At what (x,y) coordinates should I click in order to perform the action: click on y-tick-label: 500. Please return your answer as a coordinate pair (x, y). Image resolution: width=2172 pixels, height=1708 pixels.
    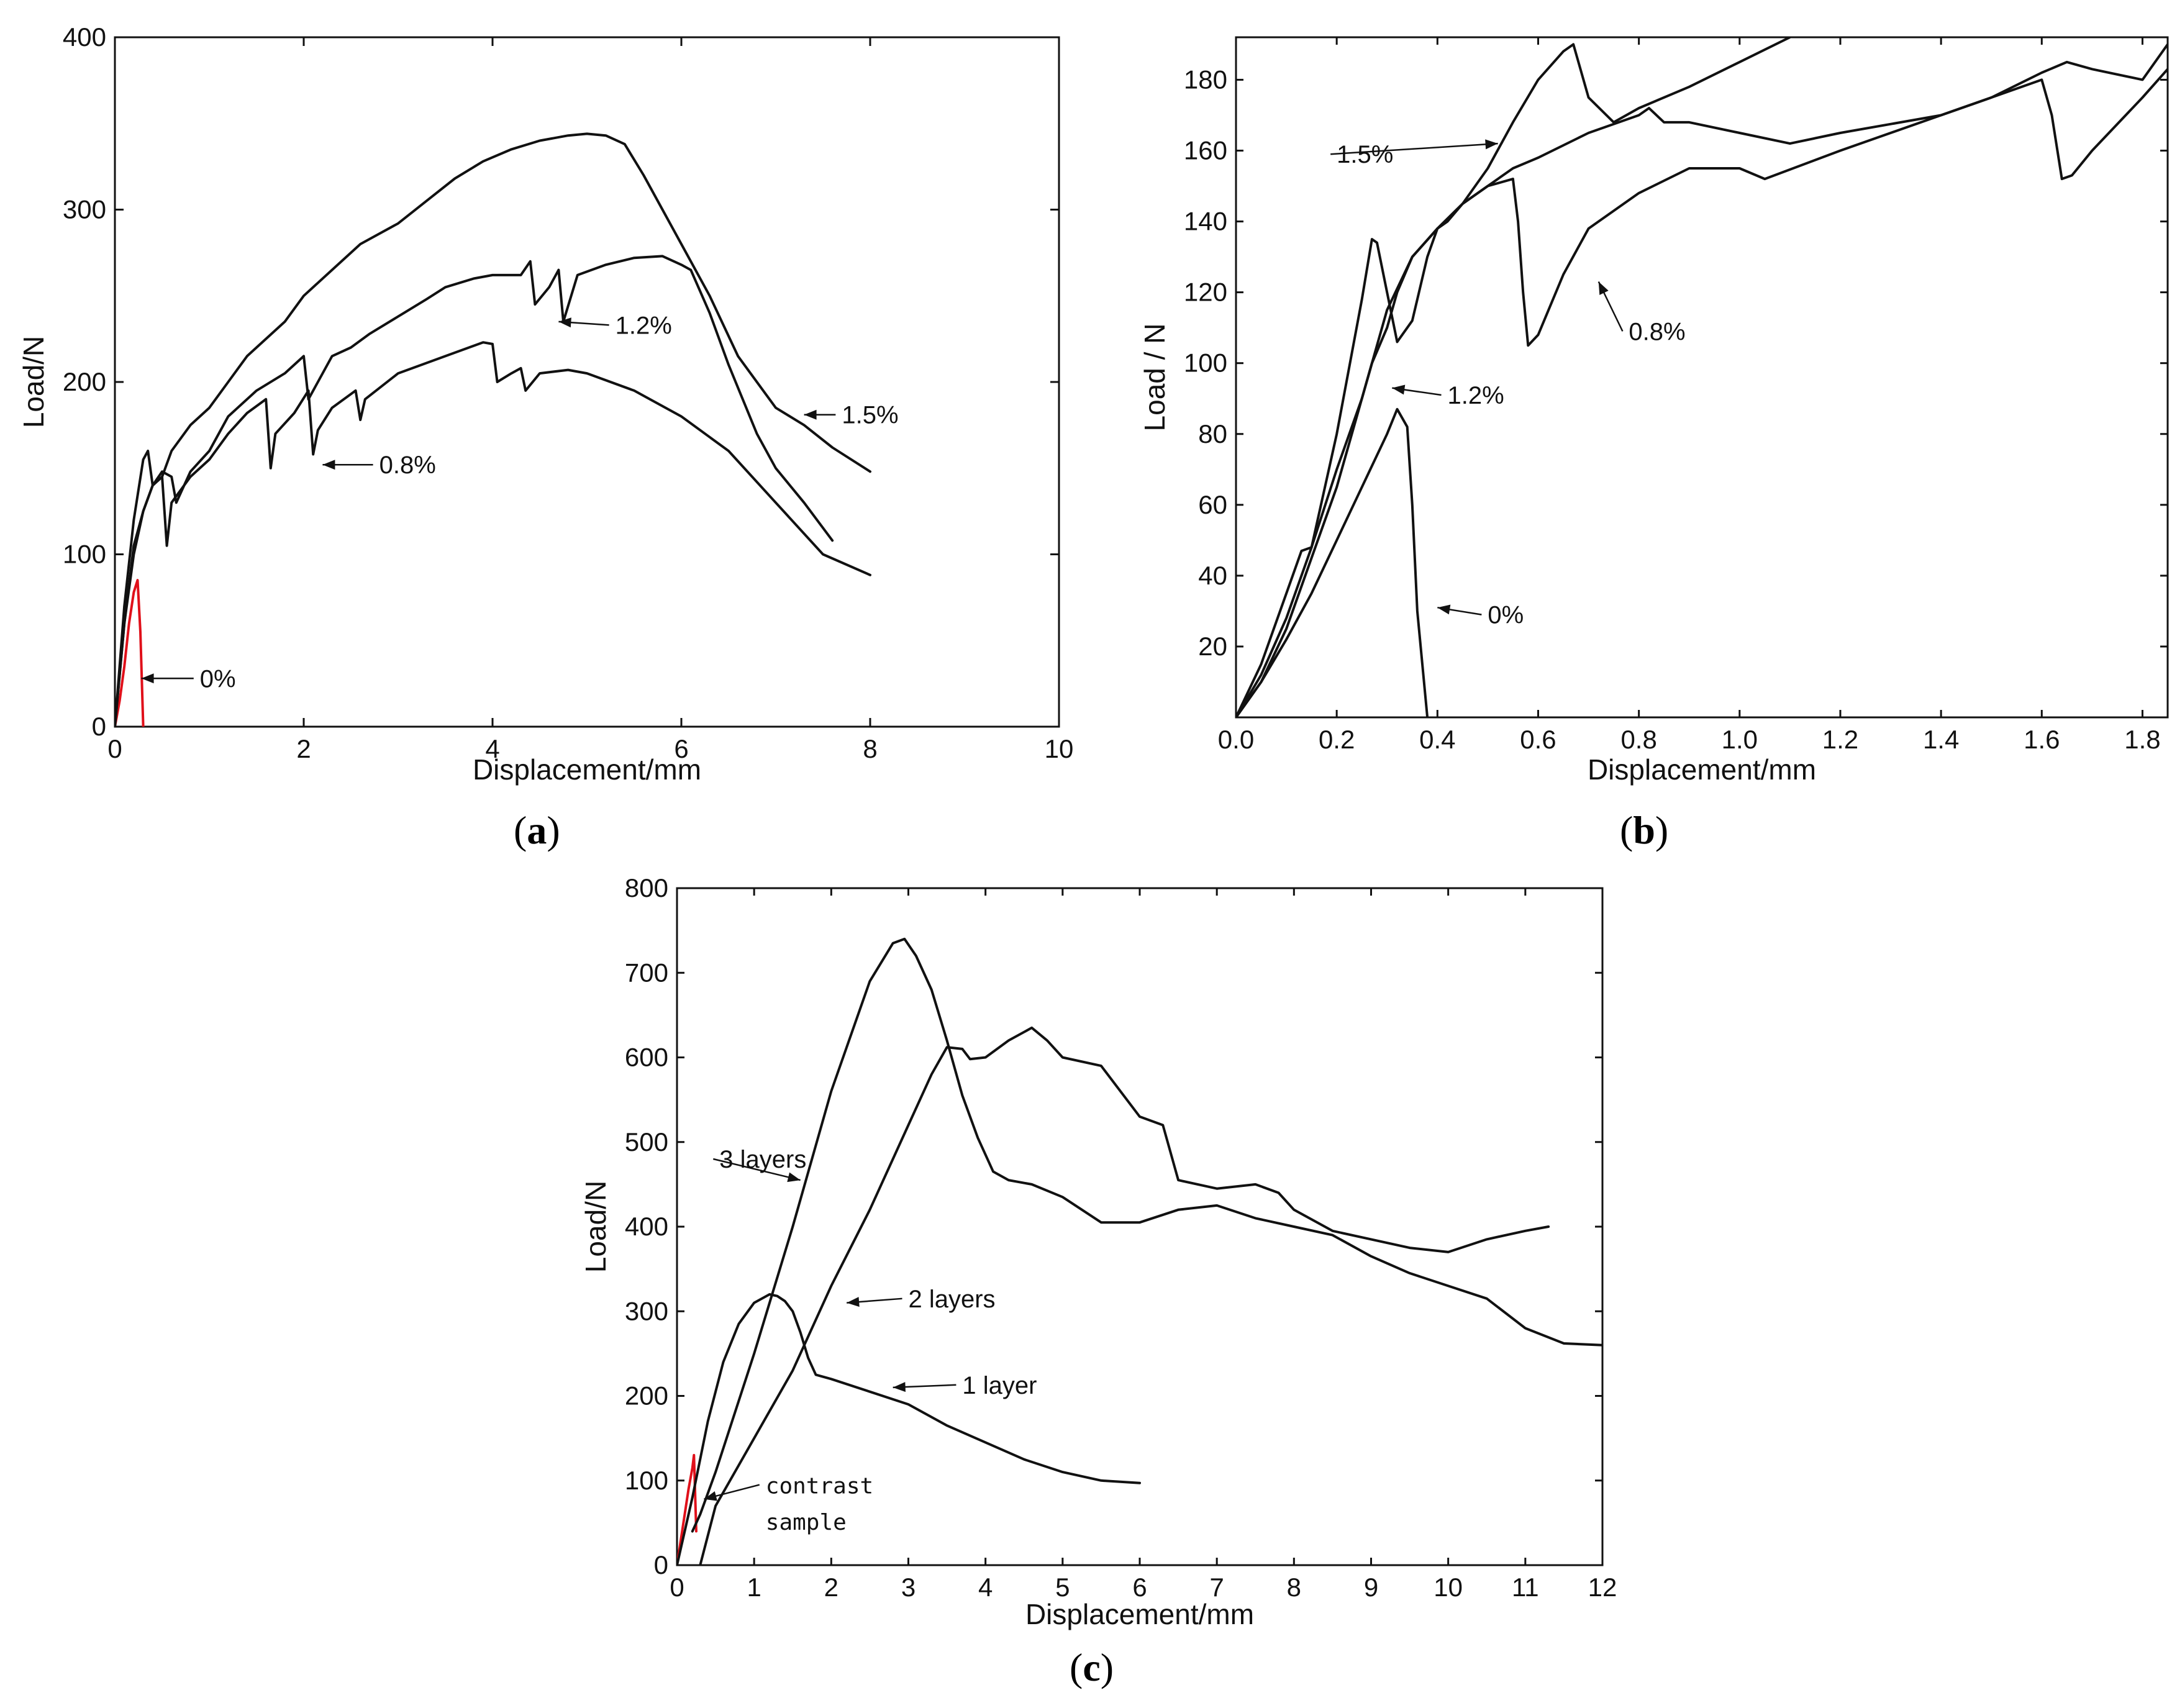
    Looking at the image, I should click on (646, 1141).